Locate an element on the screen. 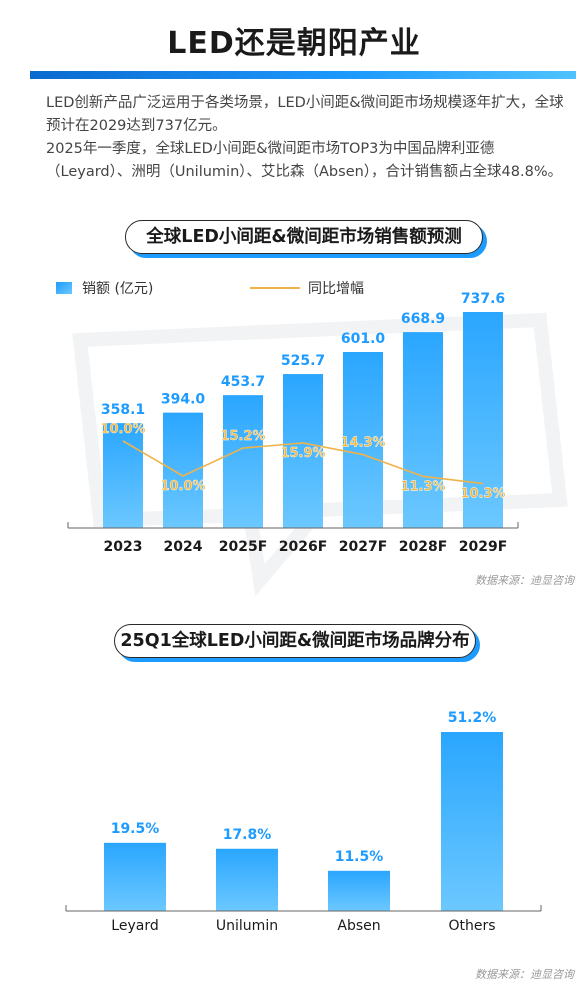 The height and width of the screenshot is (1002, 588). x-tick-label: 2024 is located at coordinates (183, 547).